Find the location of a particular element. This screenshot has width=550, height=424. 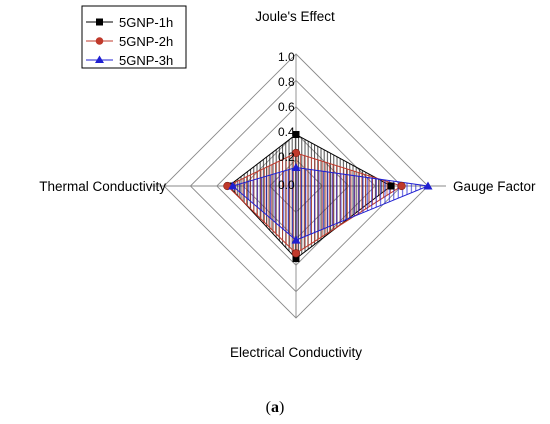

tick-label-0-4: 0.4 is located at coordinates (286, 132).